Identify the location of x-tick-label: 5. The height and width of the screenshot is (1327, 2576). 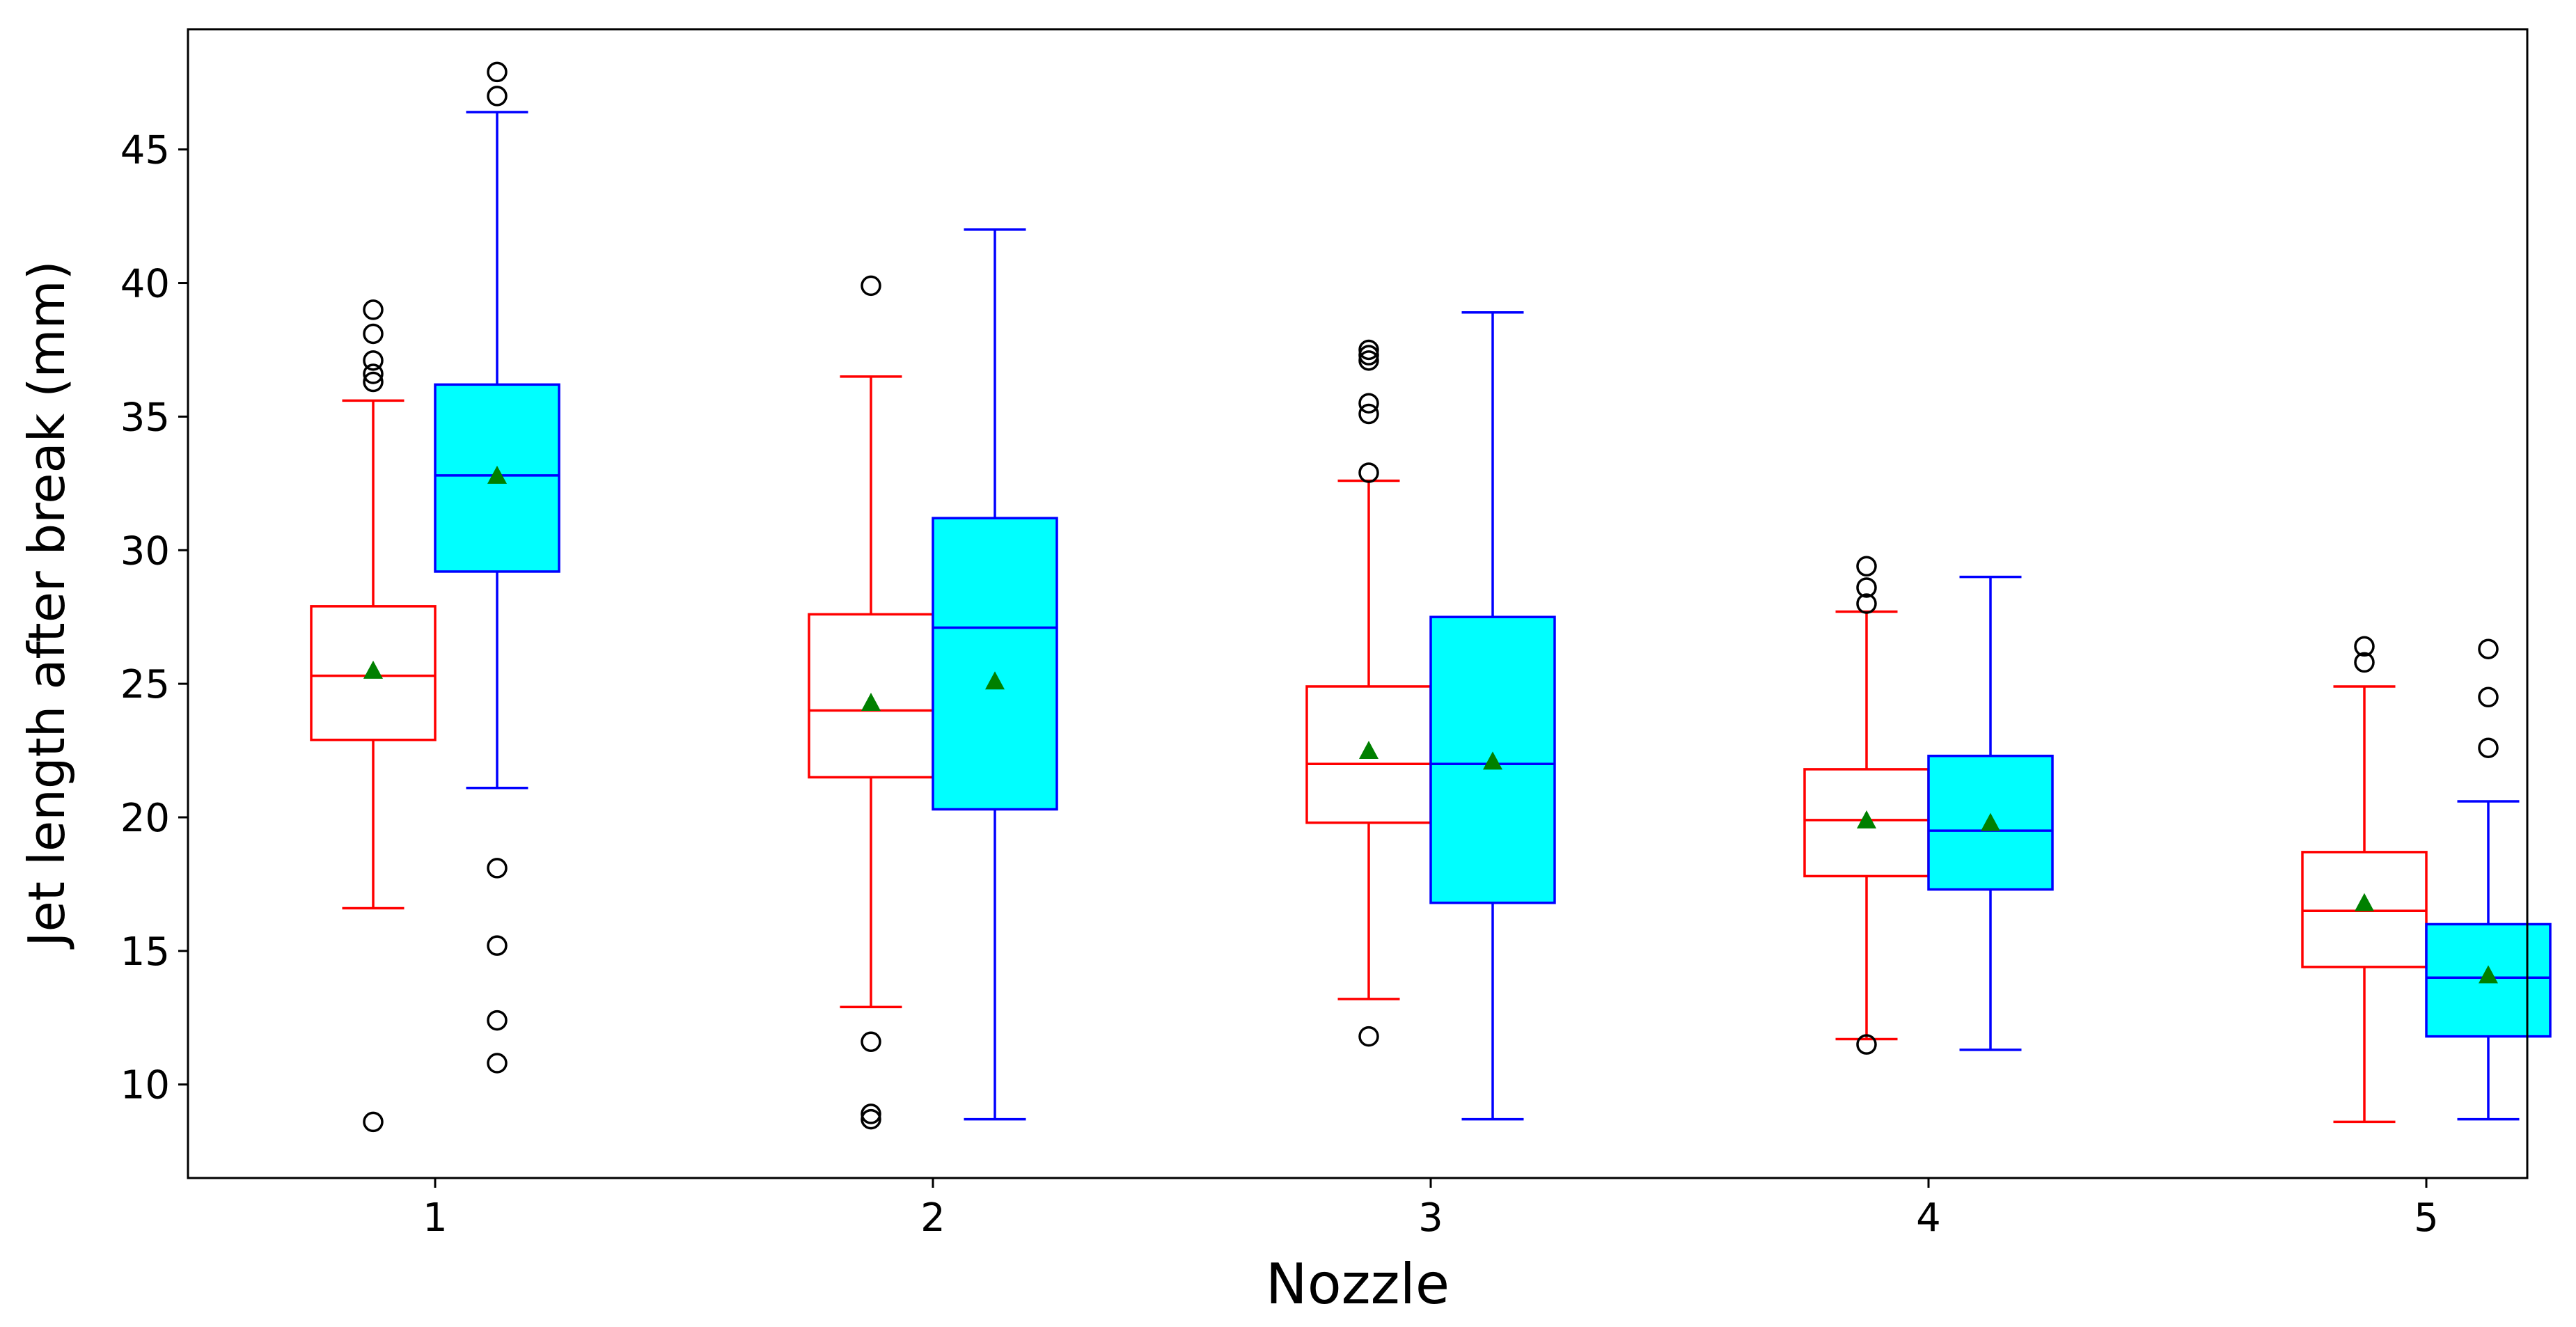
(2426, 1218).